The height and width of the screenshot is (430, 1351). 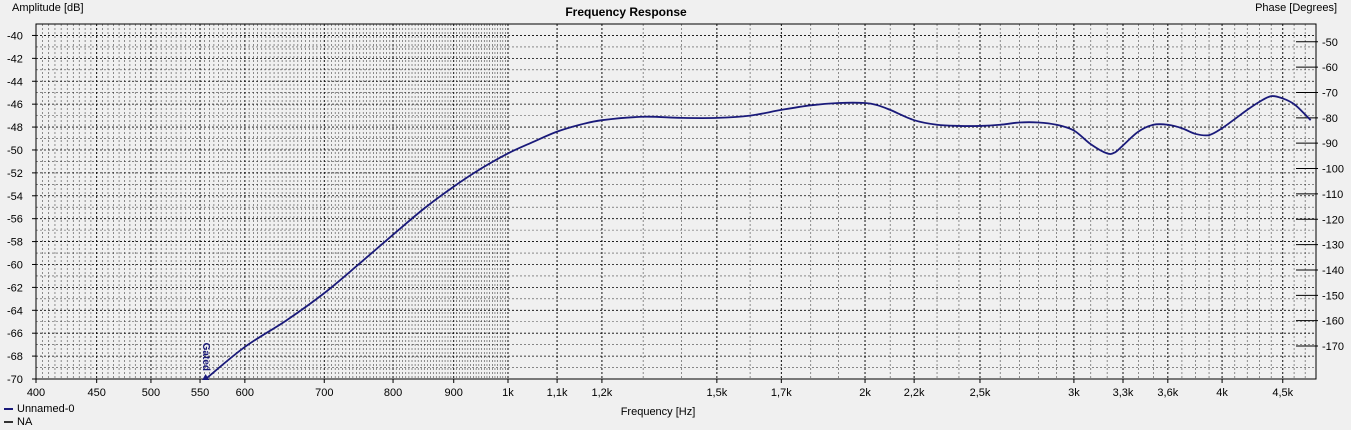 What do you see at coordinates (1333, 220) in the screenshot?
I see `right-y-tick-label: -120` at bounding box center [1333, 220].